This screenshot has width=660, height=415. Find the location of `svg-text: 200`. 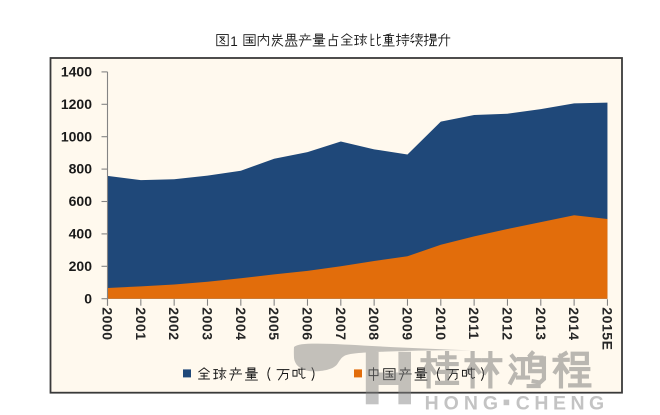

svg-text: 200 is located at coordinates (81, 266).